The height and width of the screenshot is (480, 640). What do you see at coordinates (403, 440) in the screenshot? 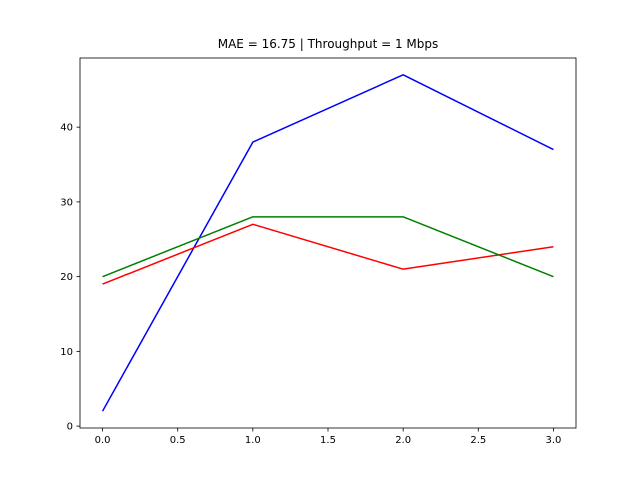
I see `x-tick-label: 2.0` at bounding box center [403, 440].